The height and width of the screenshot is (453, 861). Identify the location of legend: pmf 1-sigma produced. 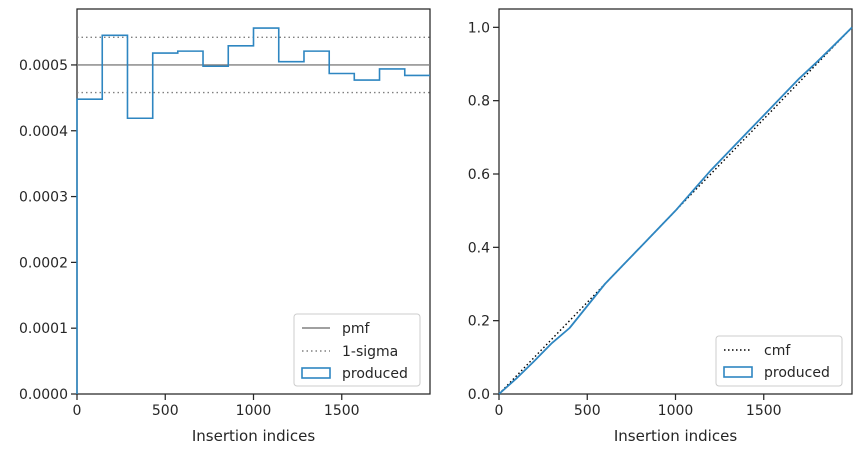
(357, 350).